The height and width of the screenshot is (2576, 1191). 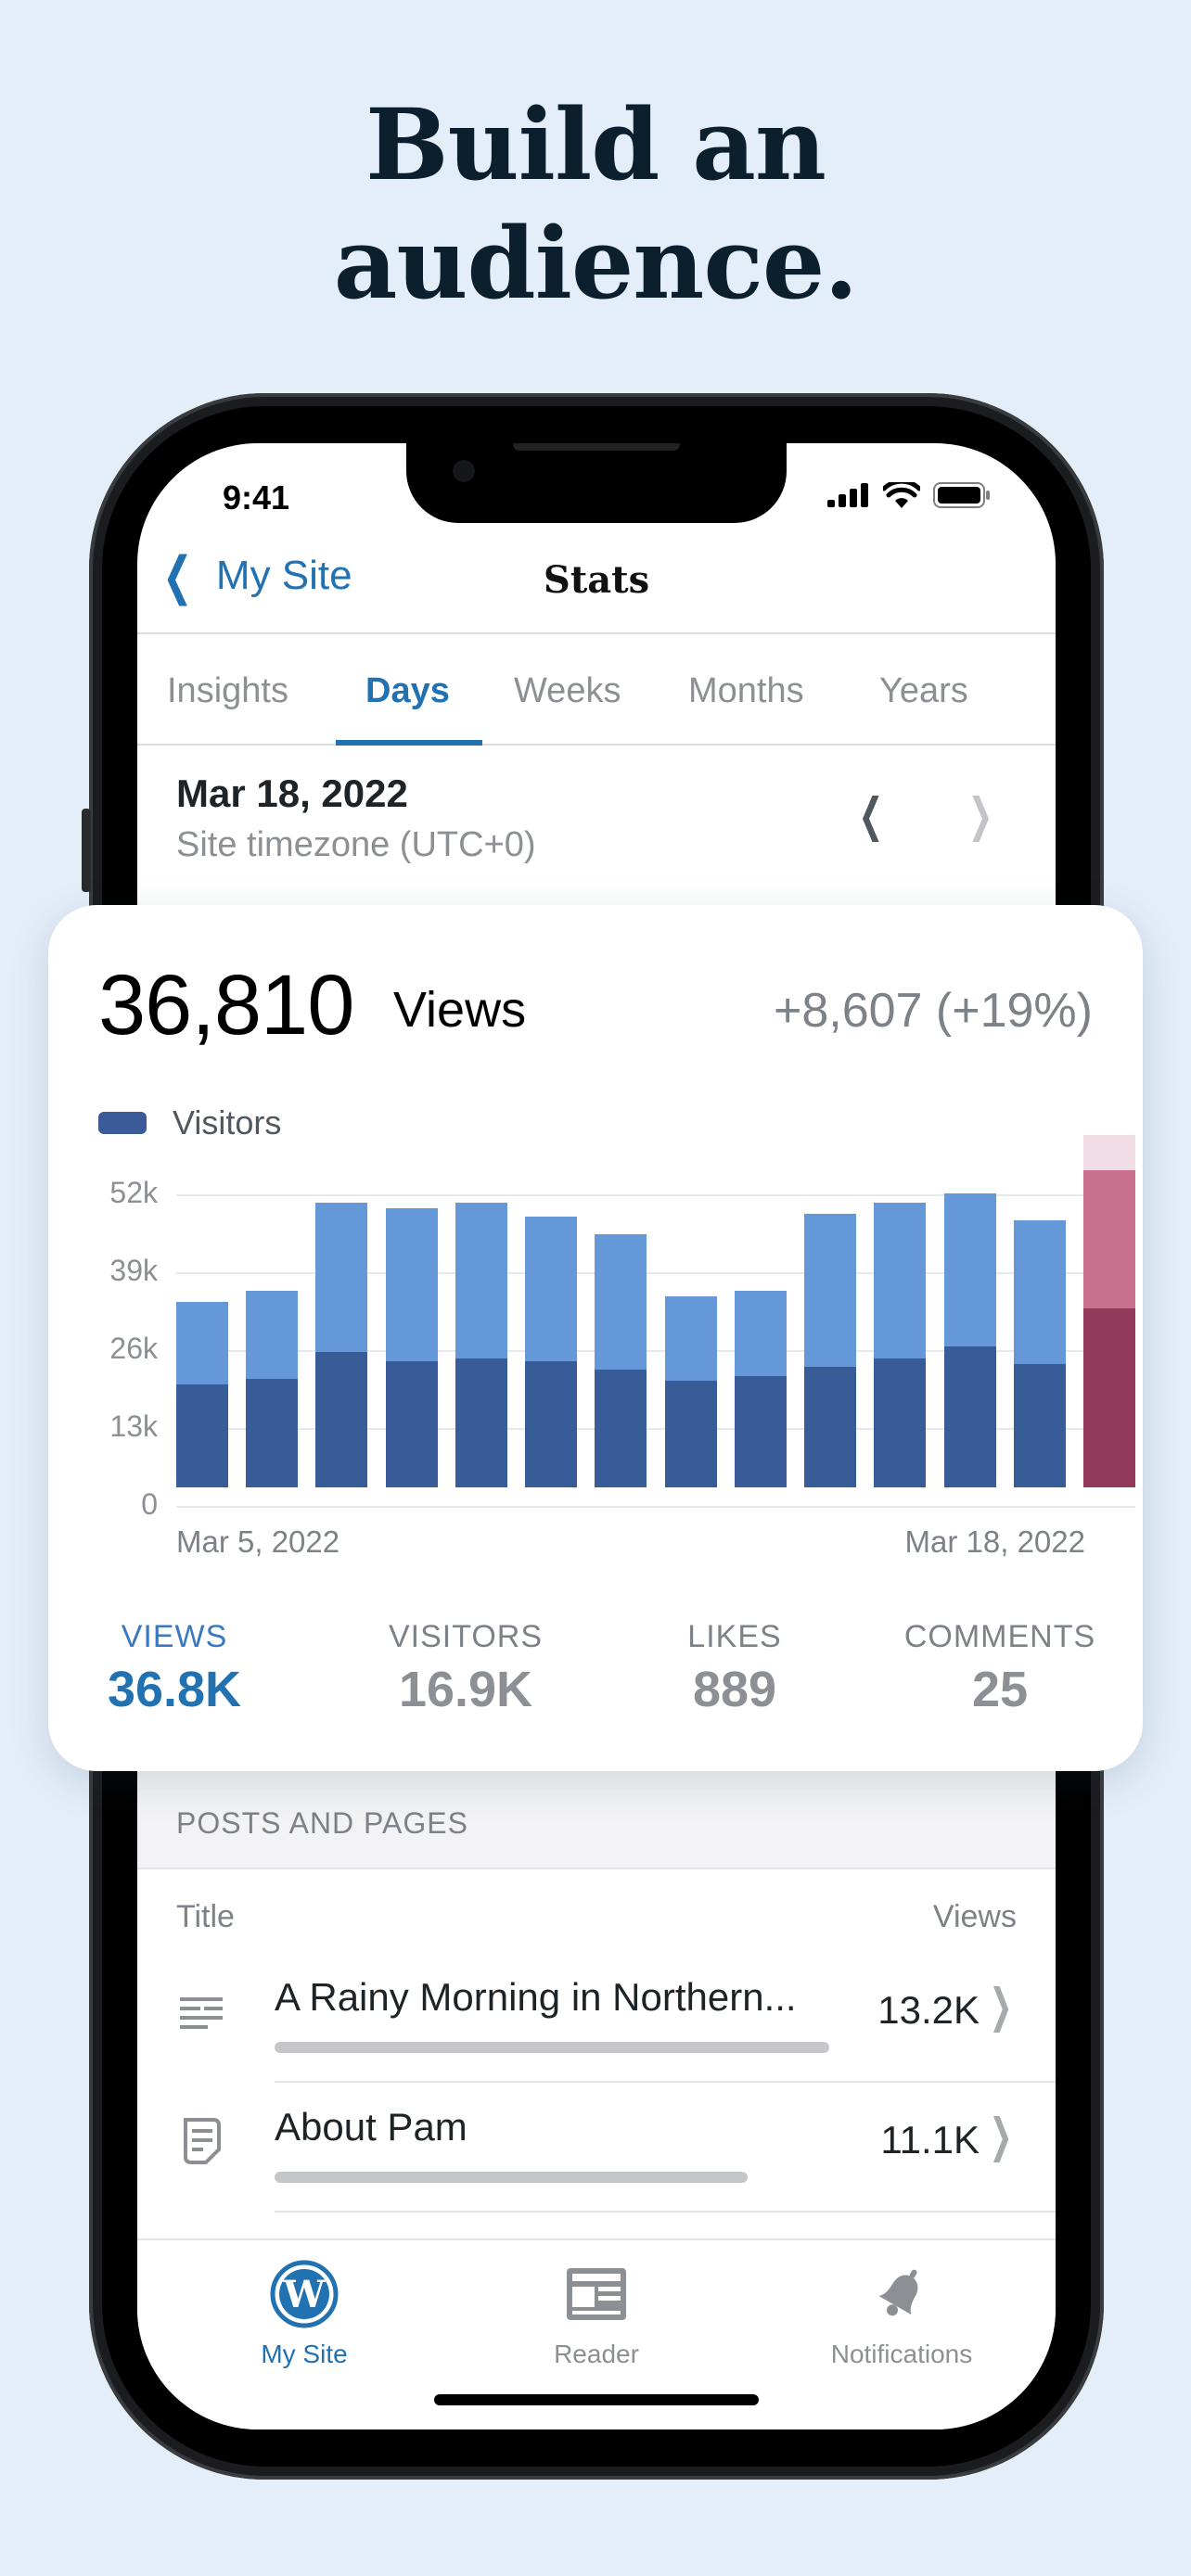 What do you see at coordinates (871, 815) in the screenshot?
I see `previous-period-button: ❮` at bounding box center [871, 815].